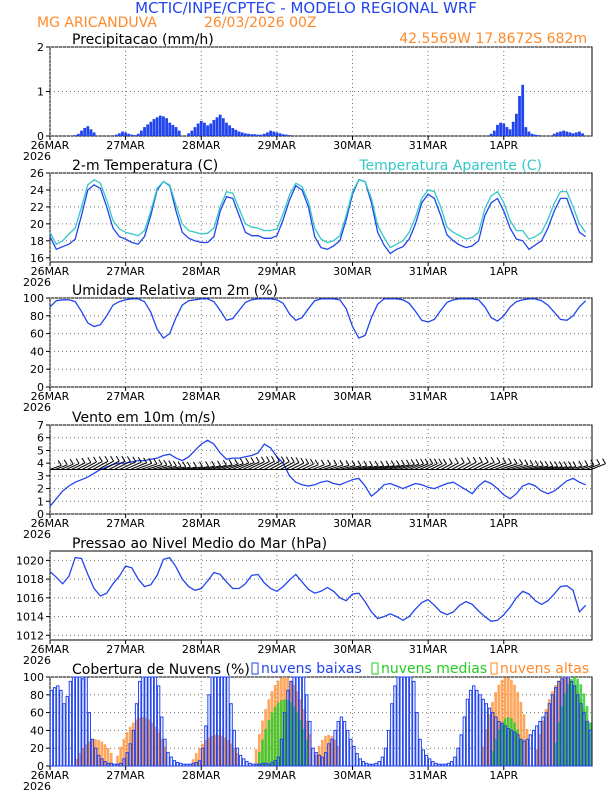  I want to click on header-coords: 42.5569W 17.8672S 682m, so click(493, 39).